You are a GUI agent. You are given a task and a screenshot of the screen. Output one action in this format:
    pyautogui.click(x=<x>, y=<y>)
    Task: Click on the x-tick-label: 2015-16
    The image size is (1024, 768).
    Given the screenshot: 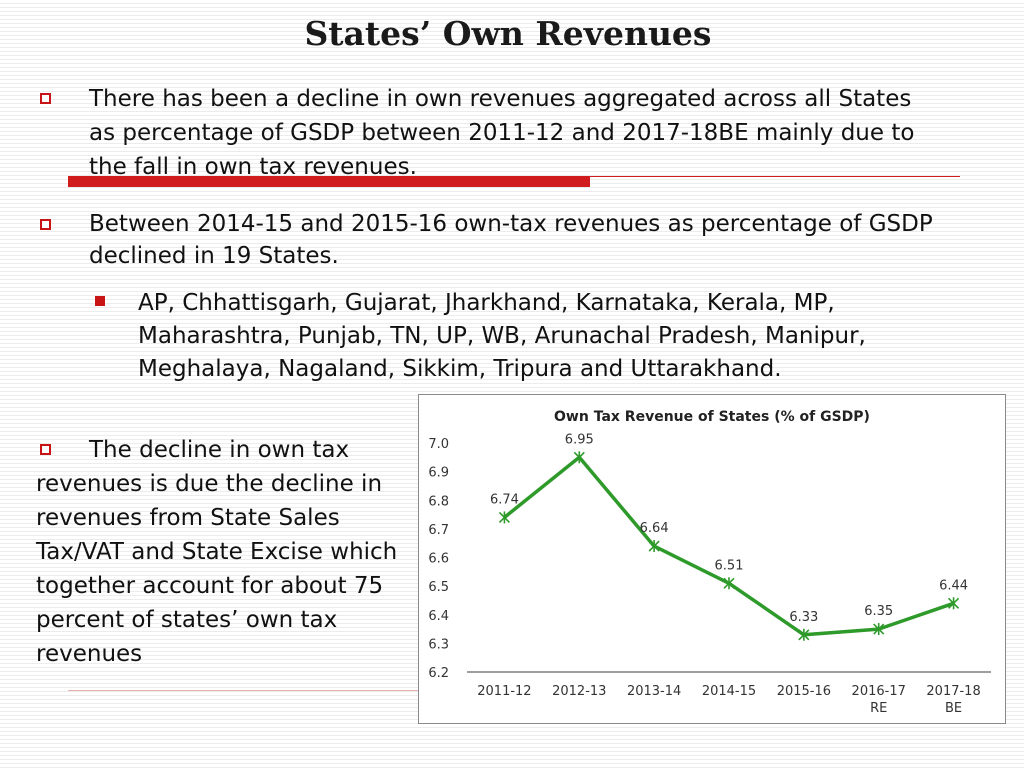 What is the action you would take?
    pyautogui.click(x=804, y=691)
    